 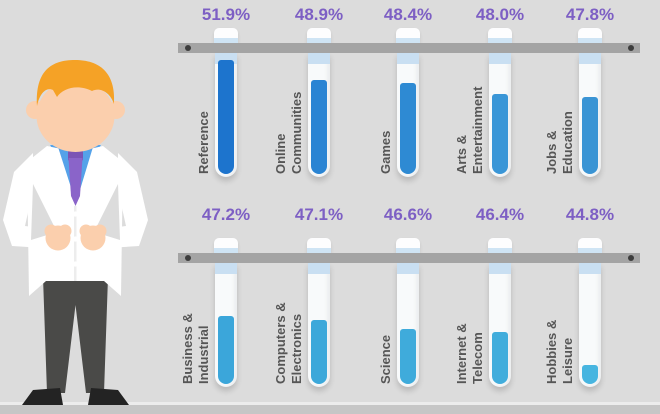 I want to click on category-label: Science, so click(x=385, y=359).